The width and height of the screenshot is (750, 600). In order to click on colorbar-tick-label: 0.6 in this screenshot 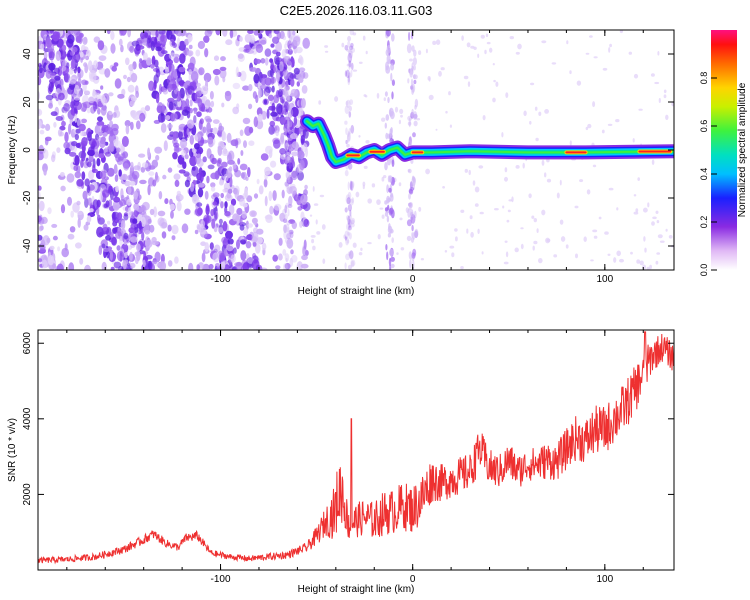, I will do `click(704, 126)`.